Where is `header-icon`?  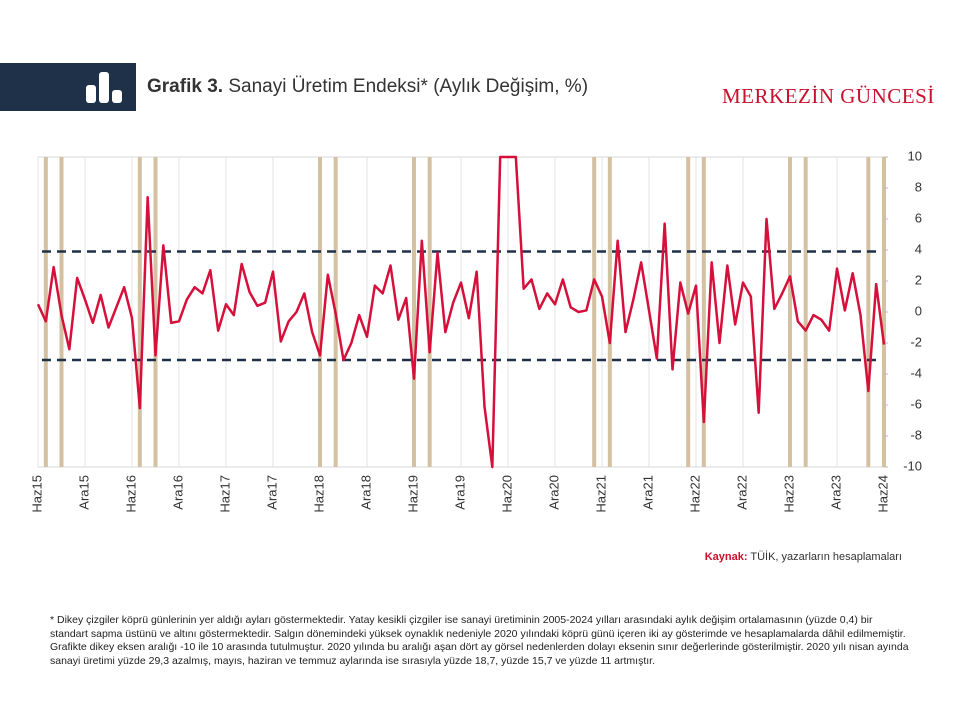 header-icon is located at coordinates (104, 87).